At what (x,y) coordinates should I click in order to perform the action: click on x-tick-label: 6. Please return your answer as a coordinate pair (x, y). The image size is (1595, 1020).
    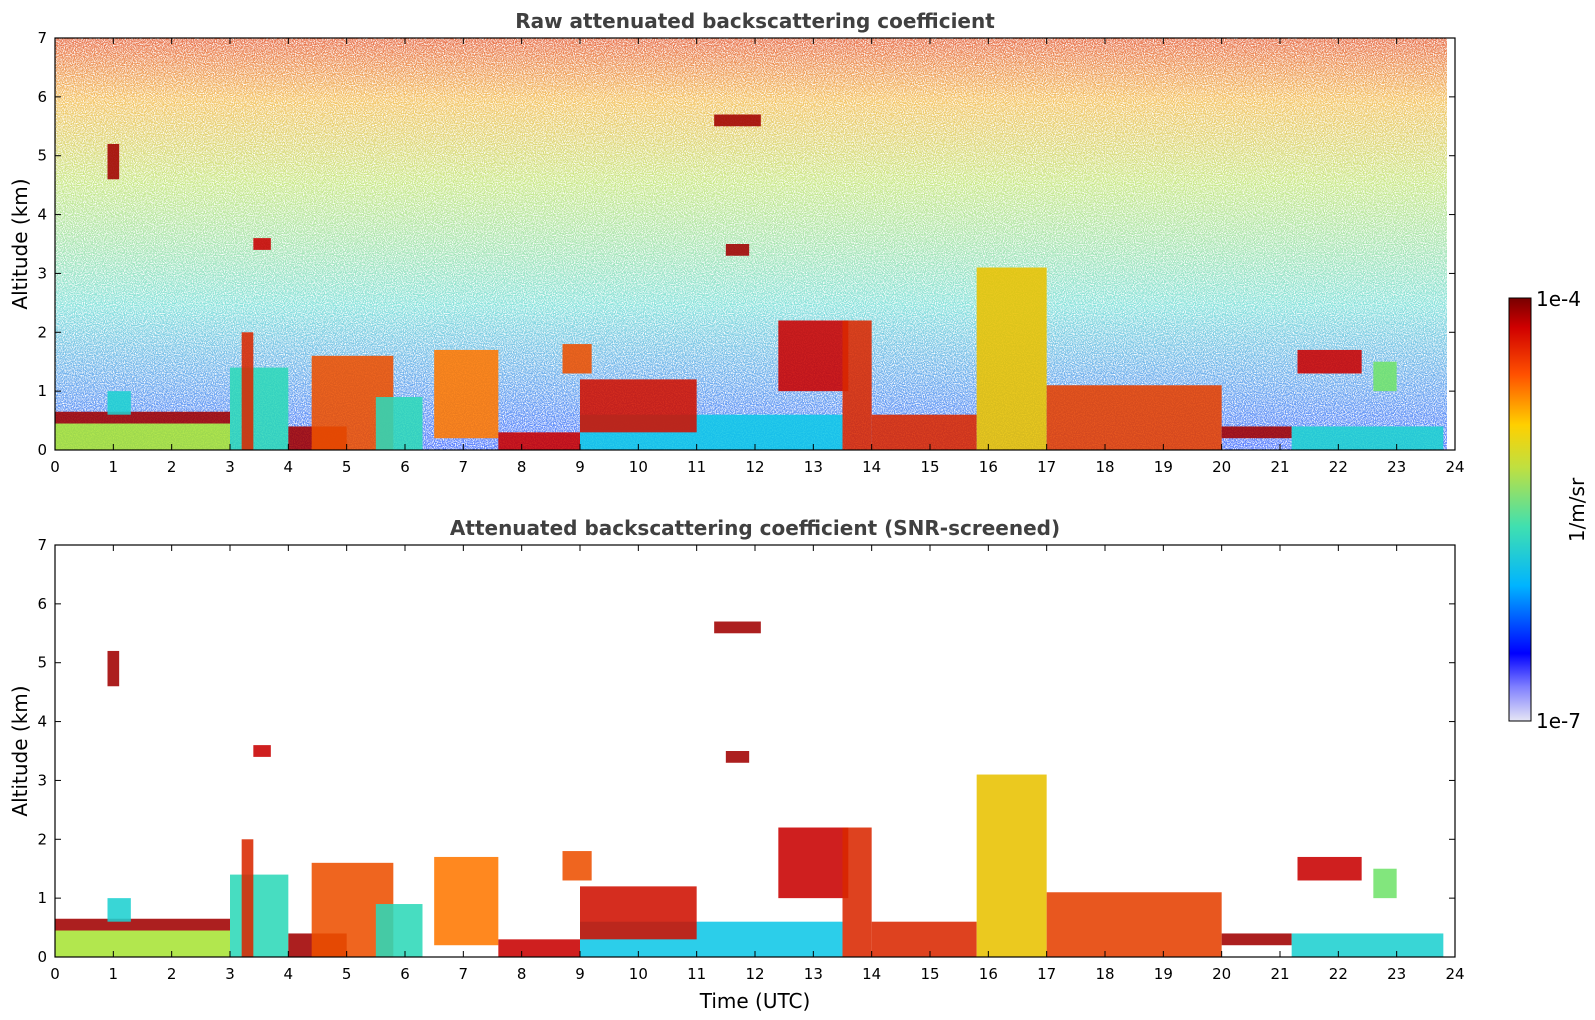
    Looking at the image, I should click on (405, 974).